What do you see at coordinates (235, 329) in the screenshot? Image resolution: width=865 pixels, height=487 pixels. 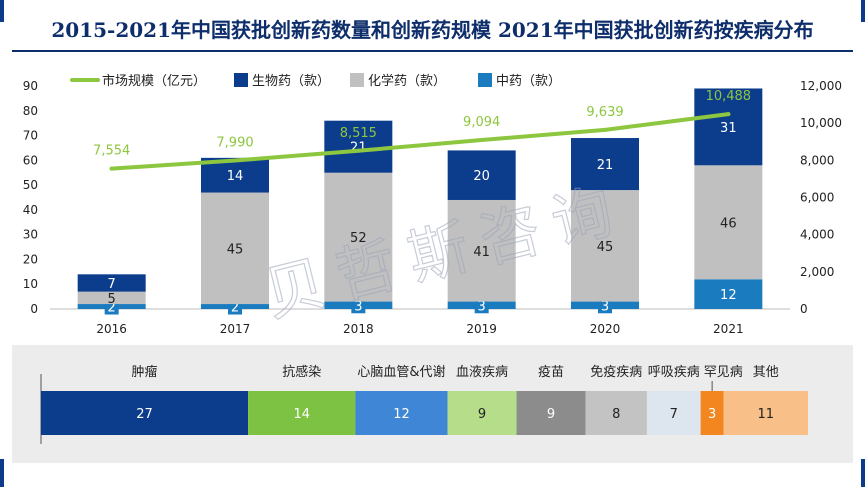 I see `x-tick-label: 2017` at bounding box center [235, 329].